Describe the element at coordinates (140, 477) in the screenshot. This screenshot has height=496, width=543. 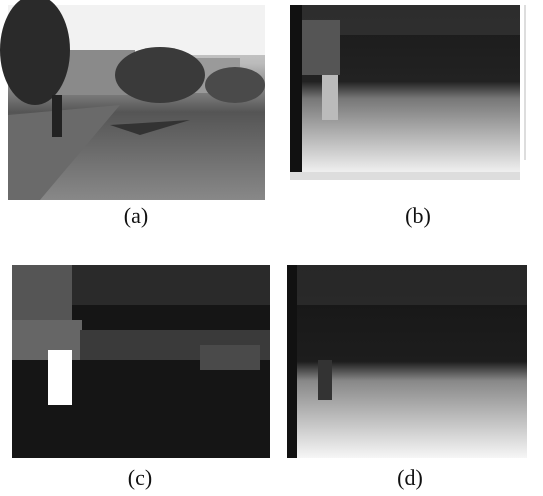
I see `caption: (c)` at that location.